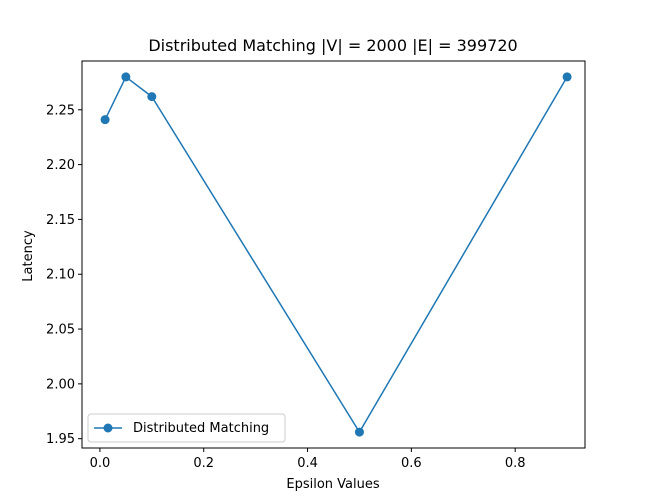 This screenshot has width=650, height=503. I want to click on x-tick-label: 0.6, so click(411, 463).